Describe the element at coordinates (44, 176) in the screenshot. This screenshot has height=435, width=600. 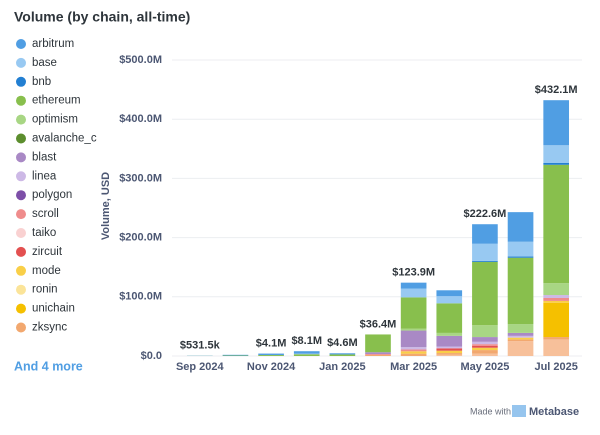
I see `legend-label: linea` at that location.